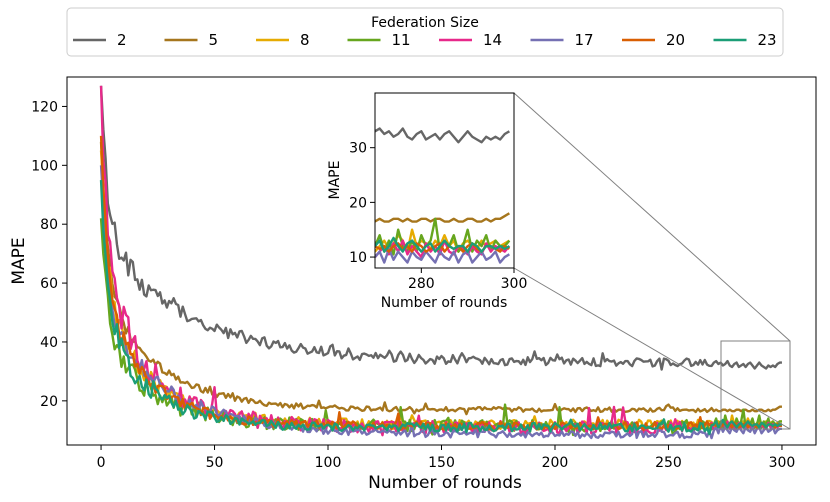 The width and height of the screenshot is (830, 502). Describe the element at coordinates (441, 463) in the screenshot. I see `x-tick-label: 150` at that location.